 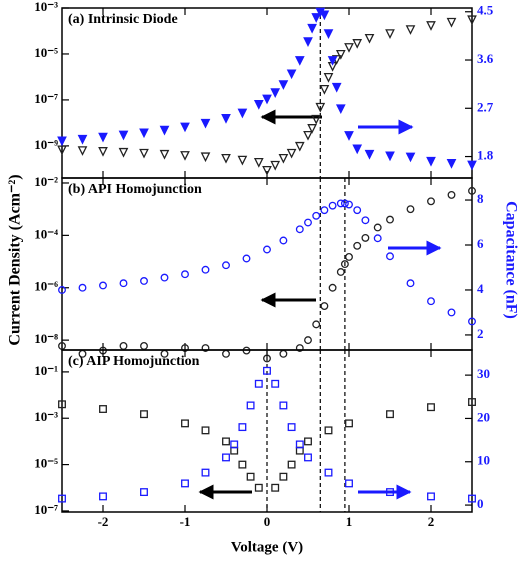 I want to click on y-tick-label: 10⁻³, so click(x=46, y=416).